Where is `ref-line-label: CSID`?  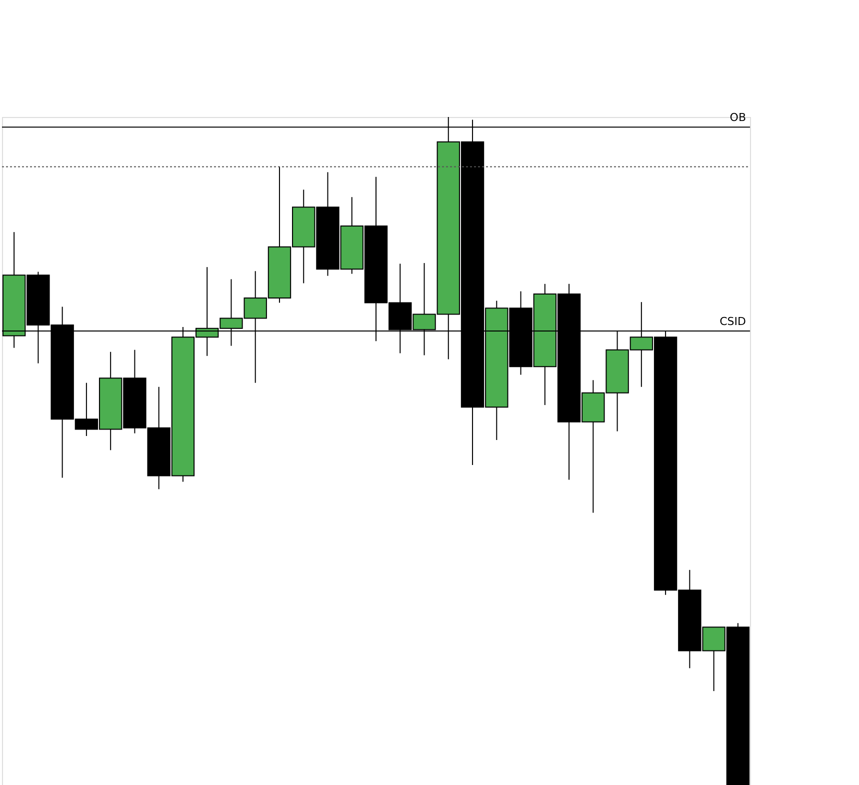 ref-line-label: CSID is located at coordinates (733, 321).